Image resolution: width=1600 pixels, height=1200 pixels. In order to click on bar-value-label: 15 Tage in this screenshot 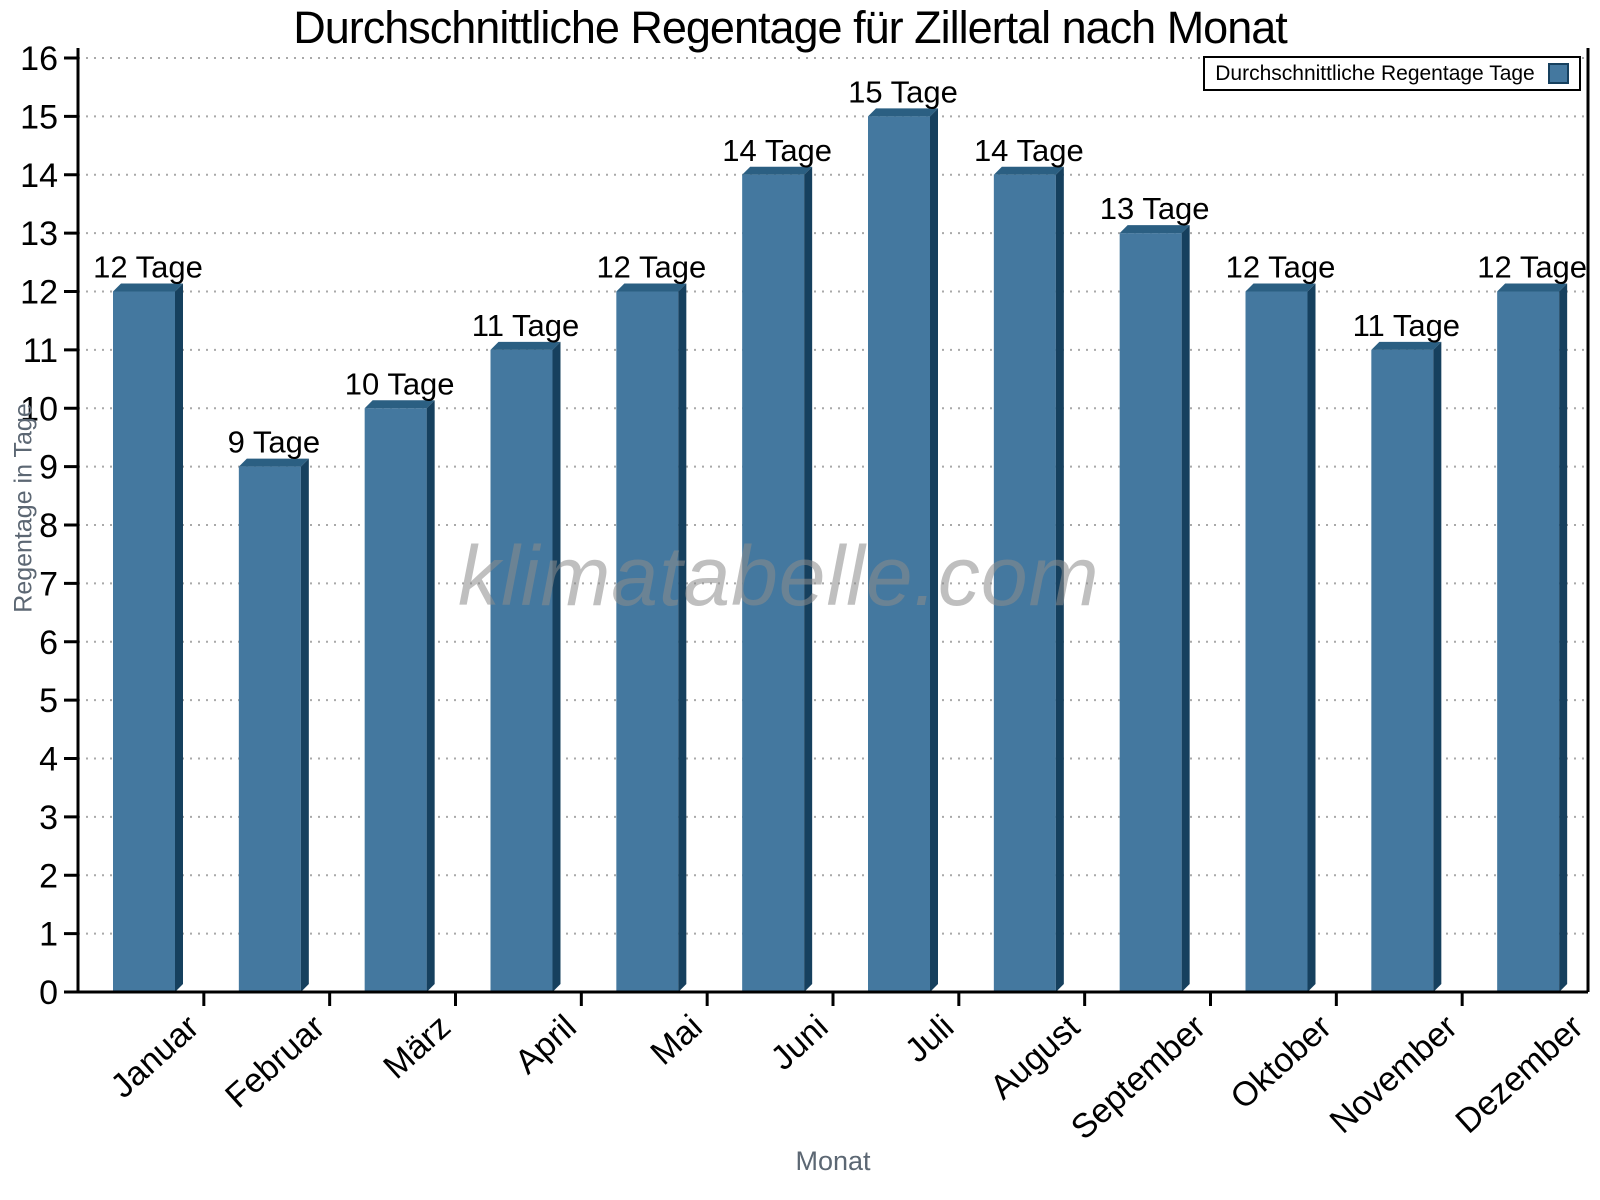, I will do `click(903, 91)`.